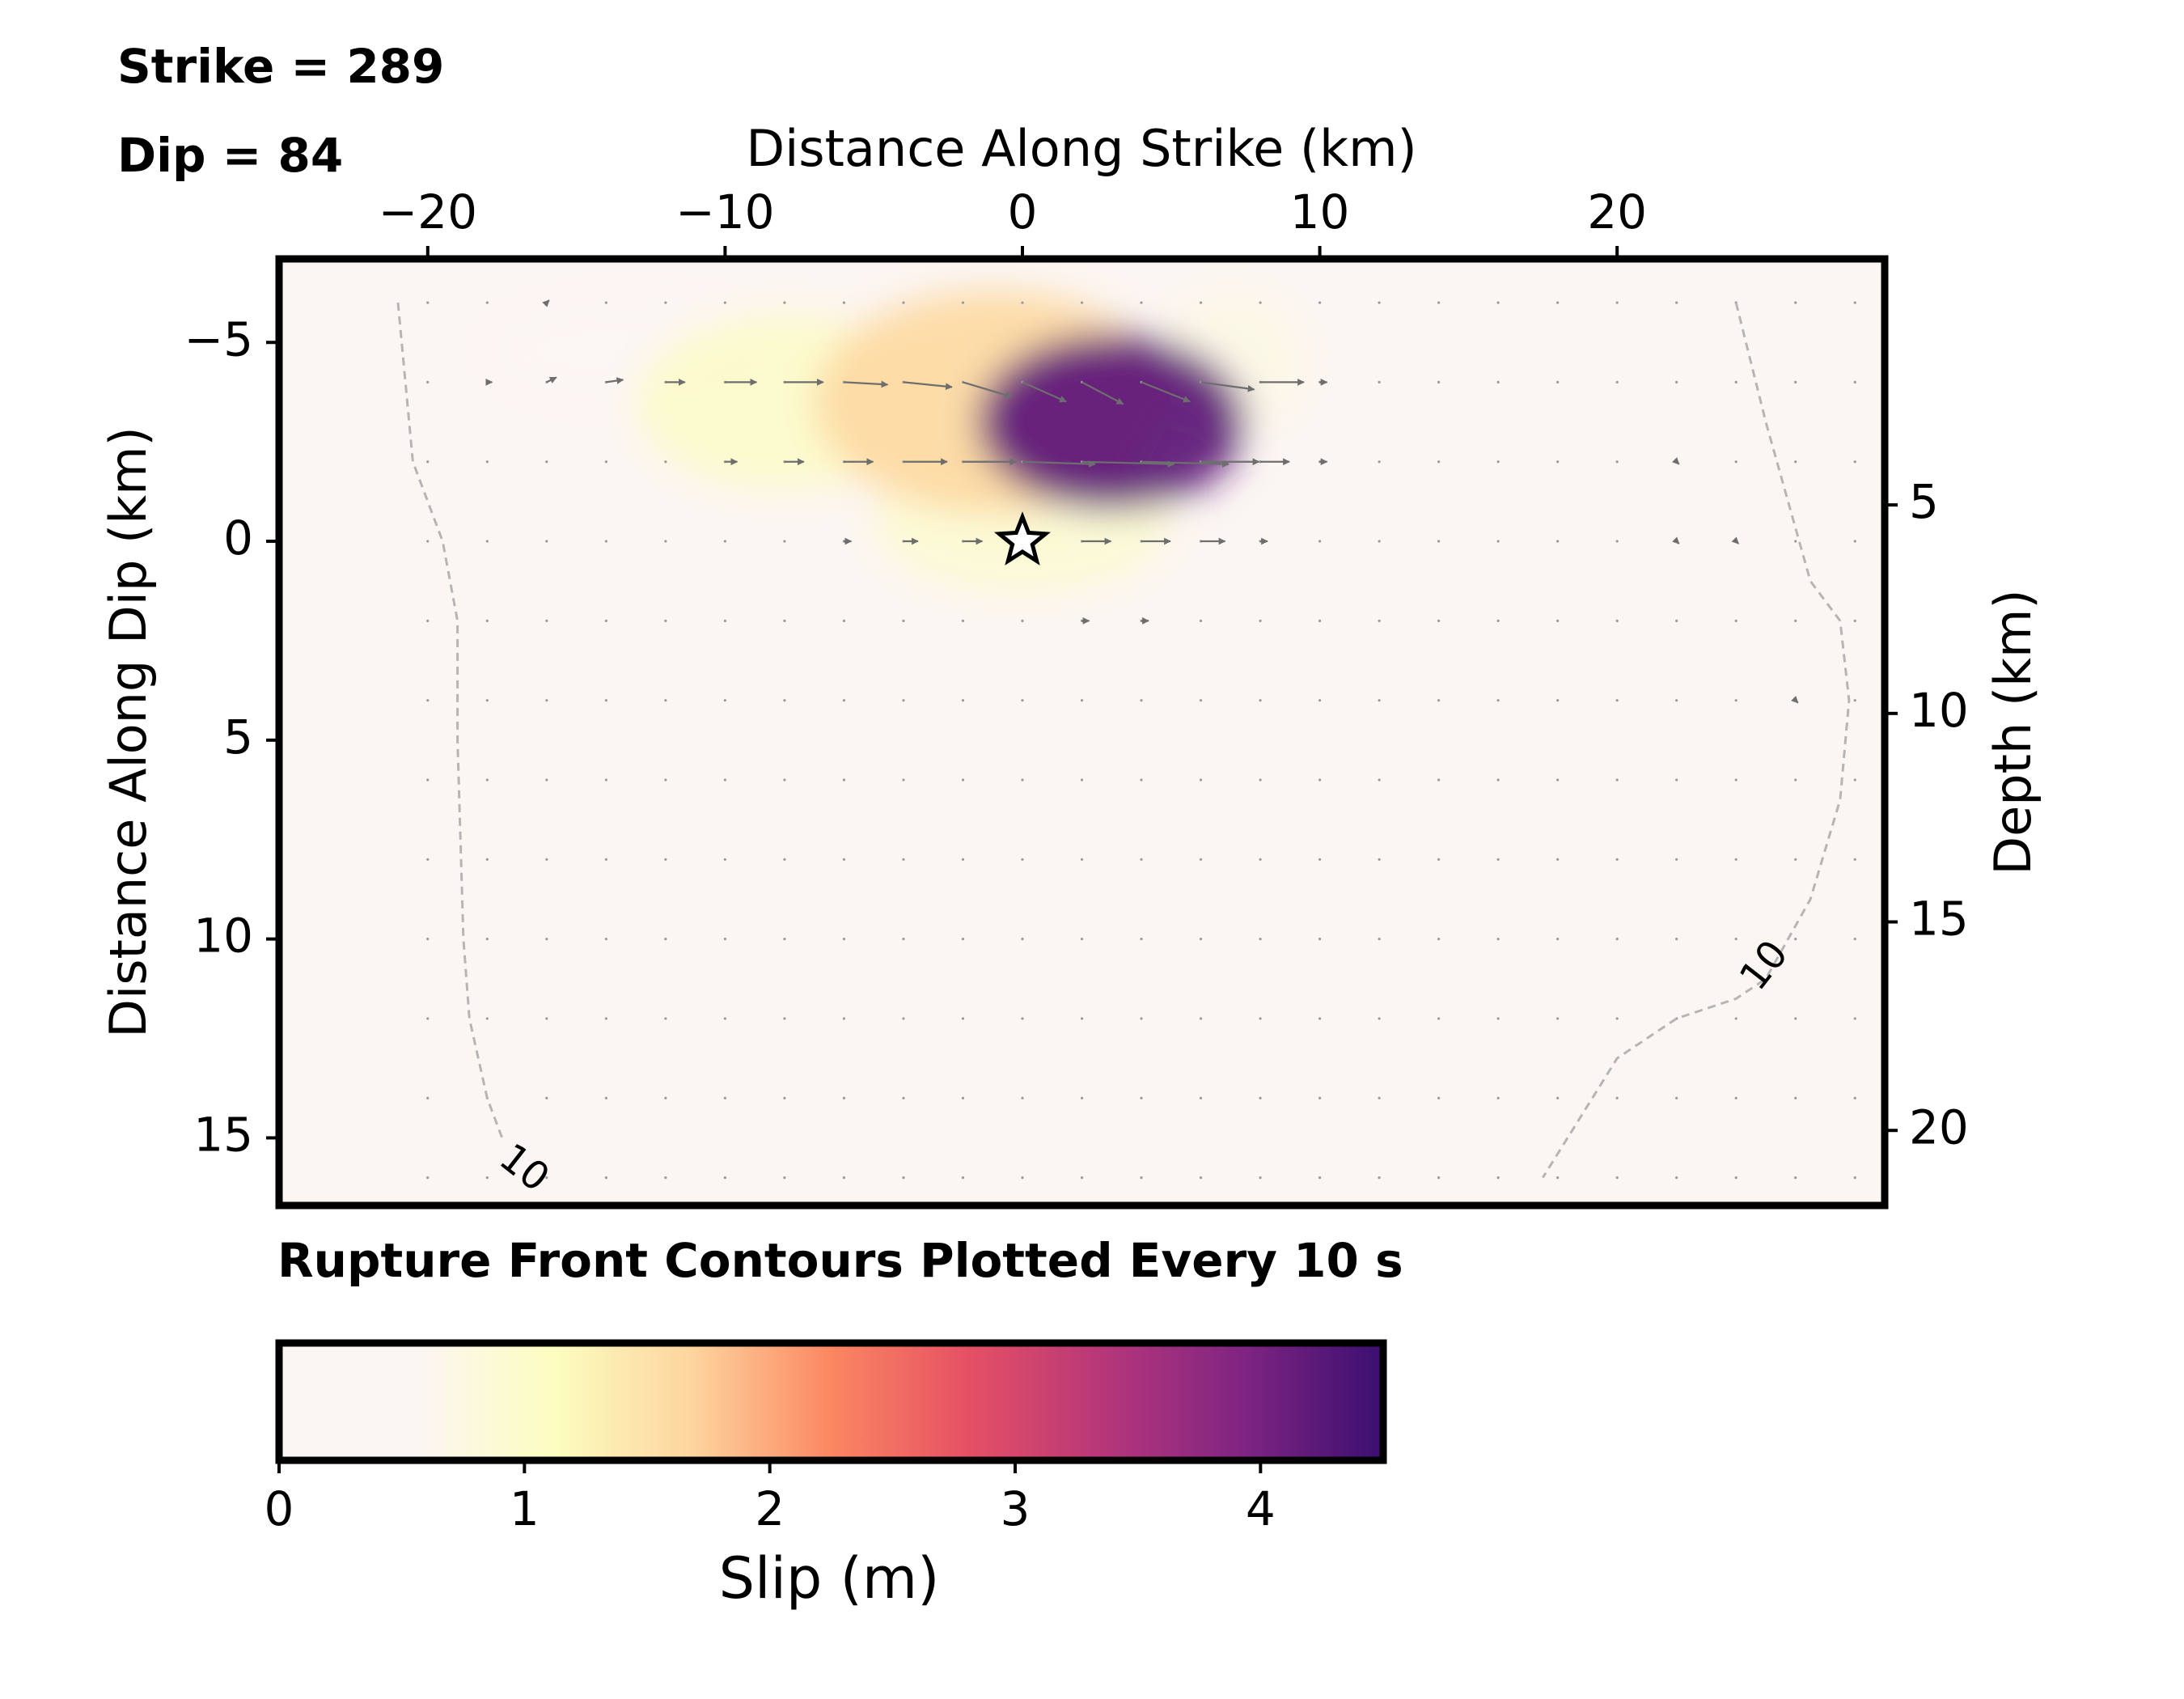 The image size is (2184, 1699). Describe the element at coordinates (1939, 919) in the screenshot. I see `depth-tick-label: 15` at that location.